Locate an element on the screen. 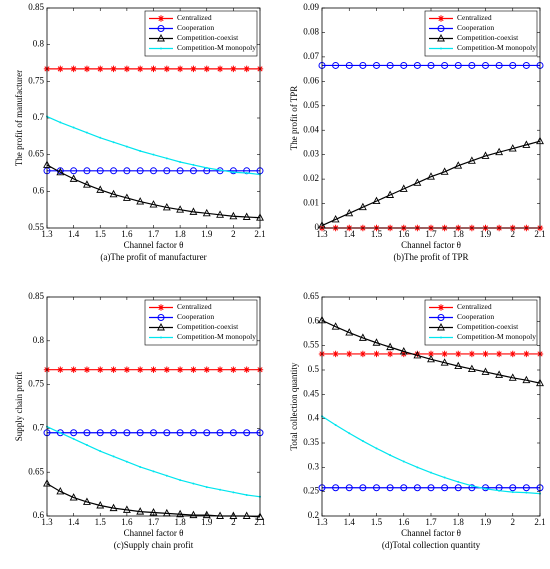 The width and height of the screenshot is (550, 569). y-tick-label: 0.85 is located at coordinates (36, 7).